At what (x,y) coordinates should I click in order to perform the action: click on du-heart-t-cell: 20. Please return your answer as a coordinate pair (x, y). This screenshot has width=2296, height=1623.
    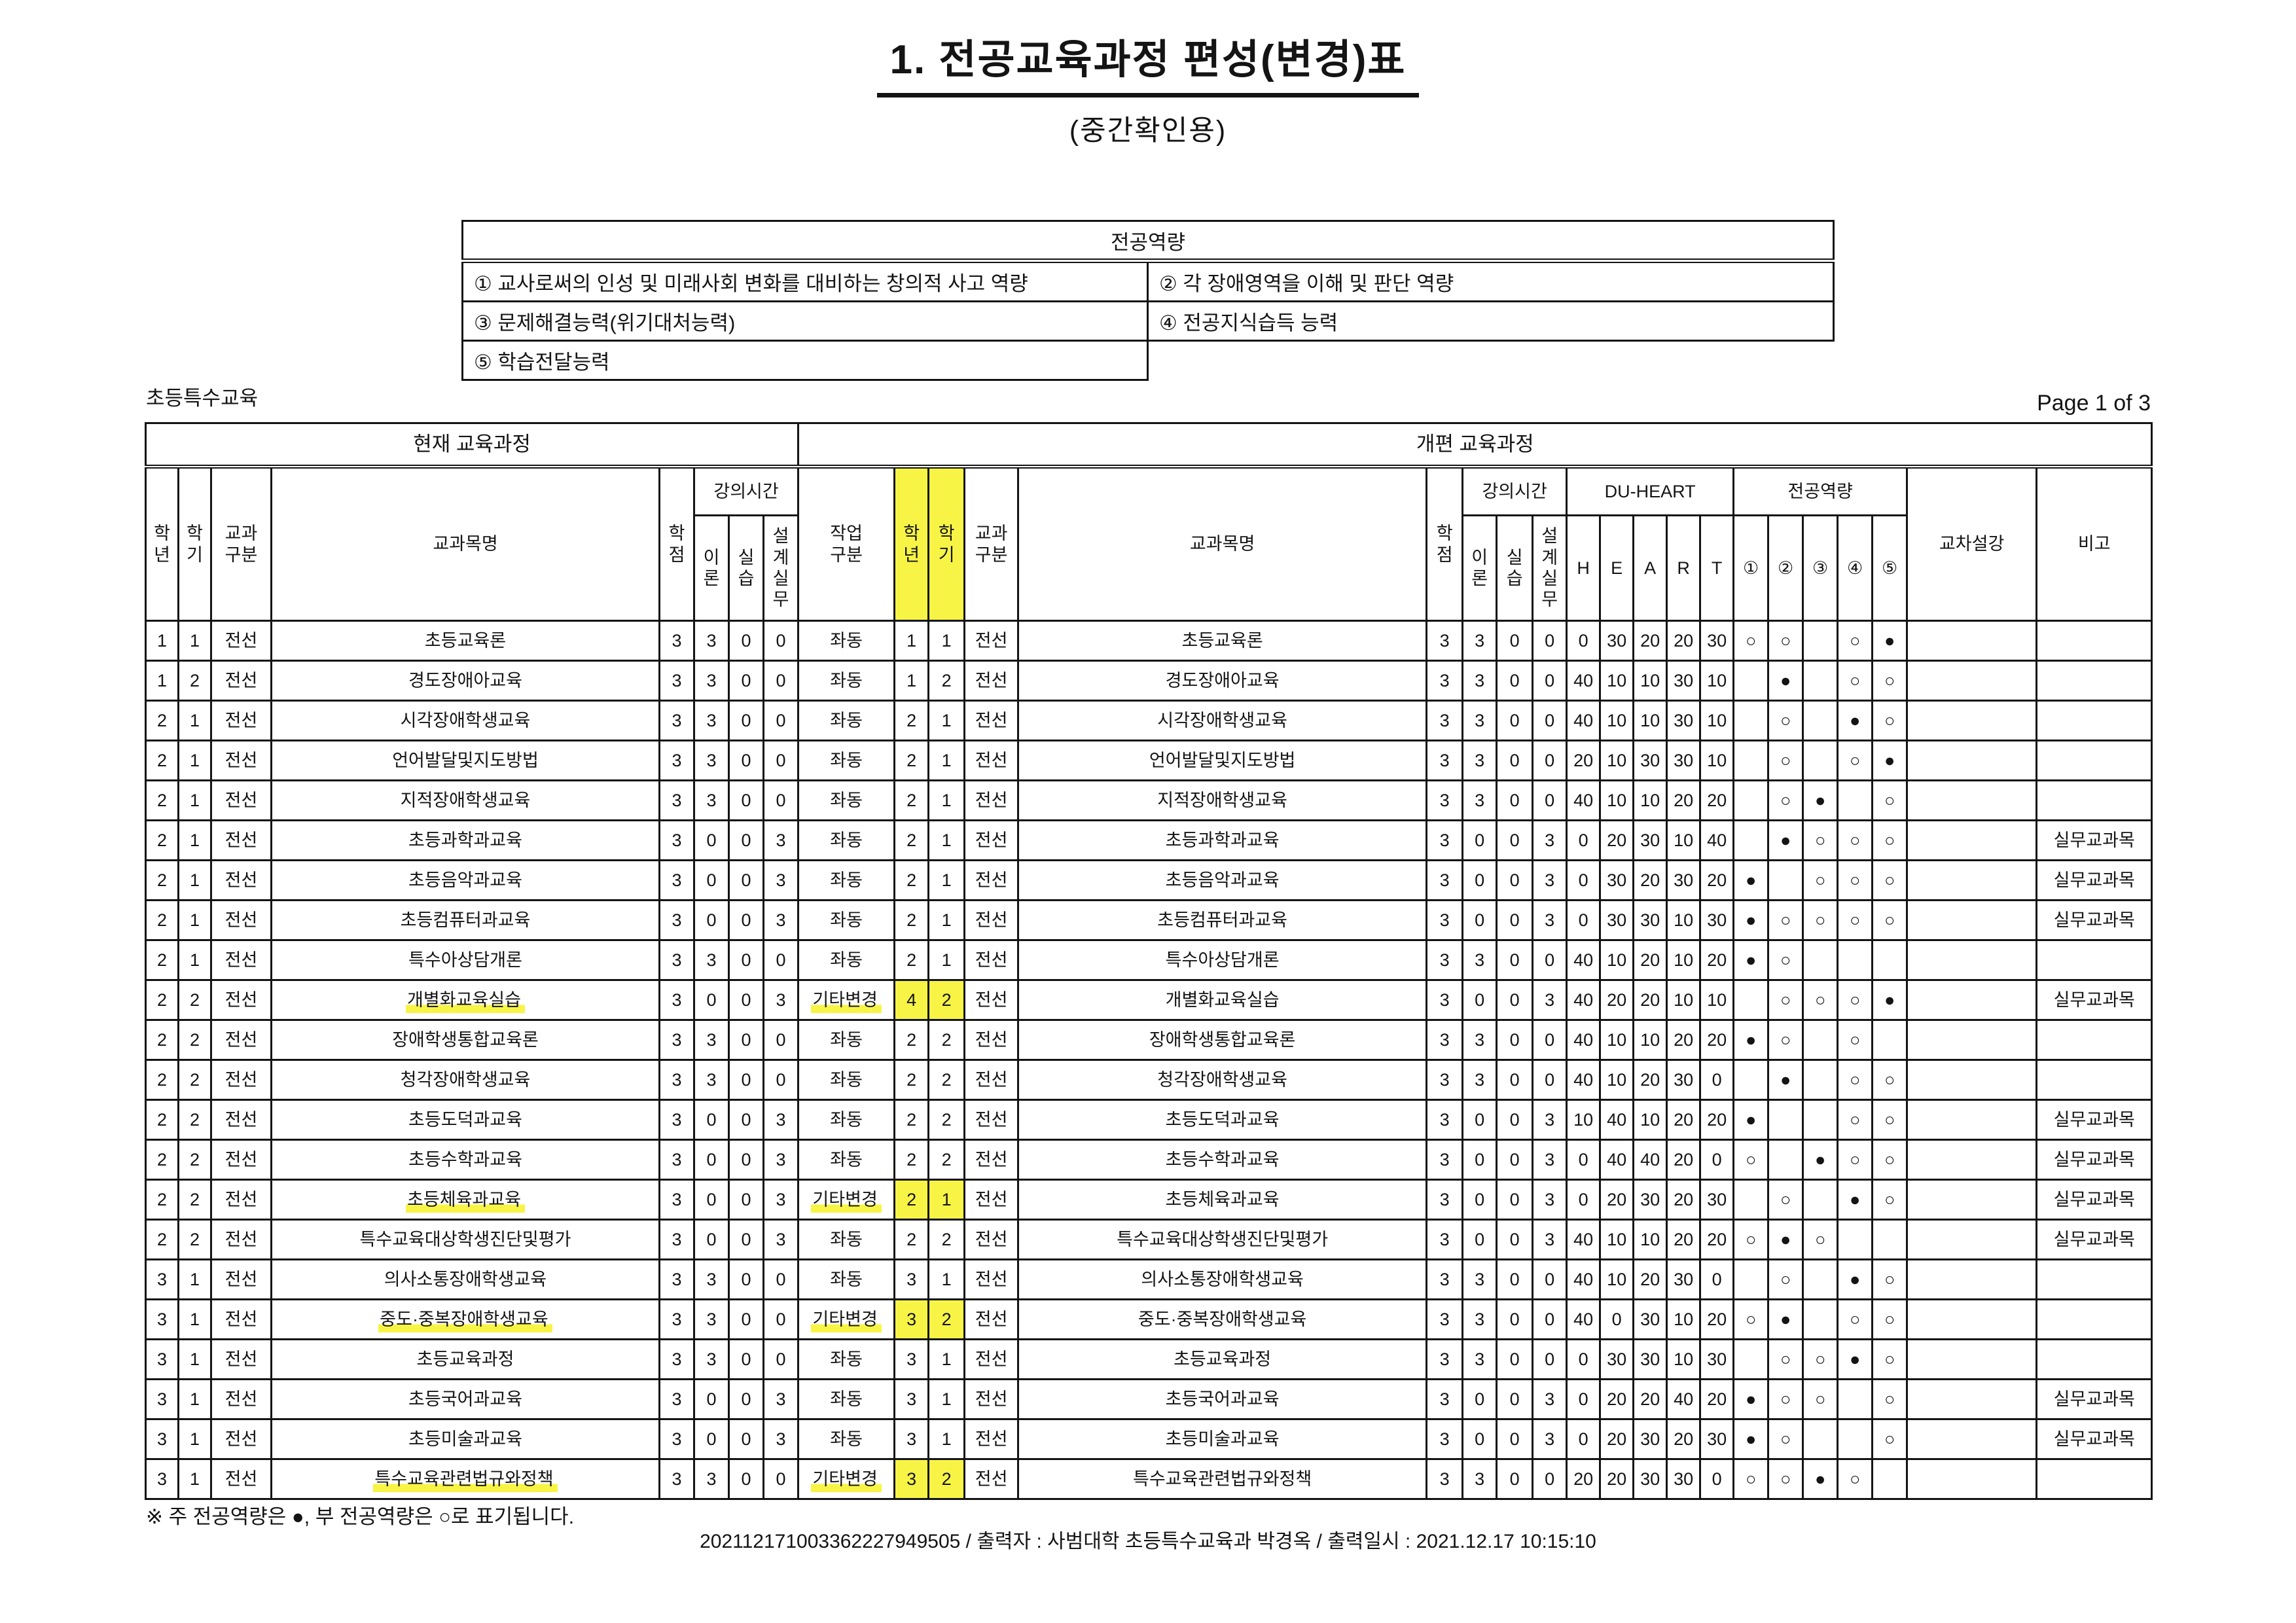
    Looking at the image, I should click on (1717, 1239).